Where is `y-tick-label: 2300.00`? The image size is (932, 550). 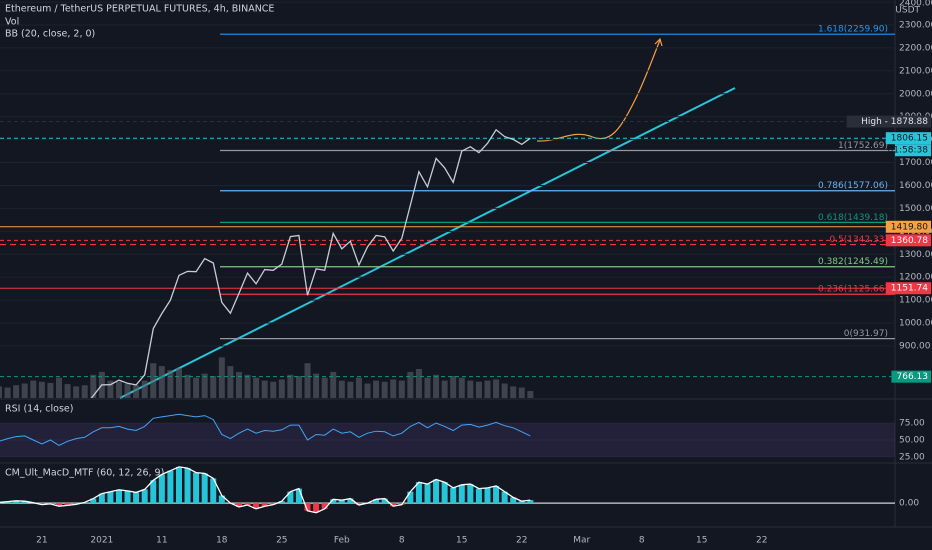 y-tick-label: 2300.00 is located at coordinates (915, 25).